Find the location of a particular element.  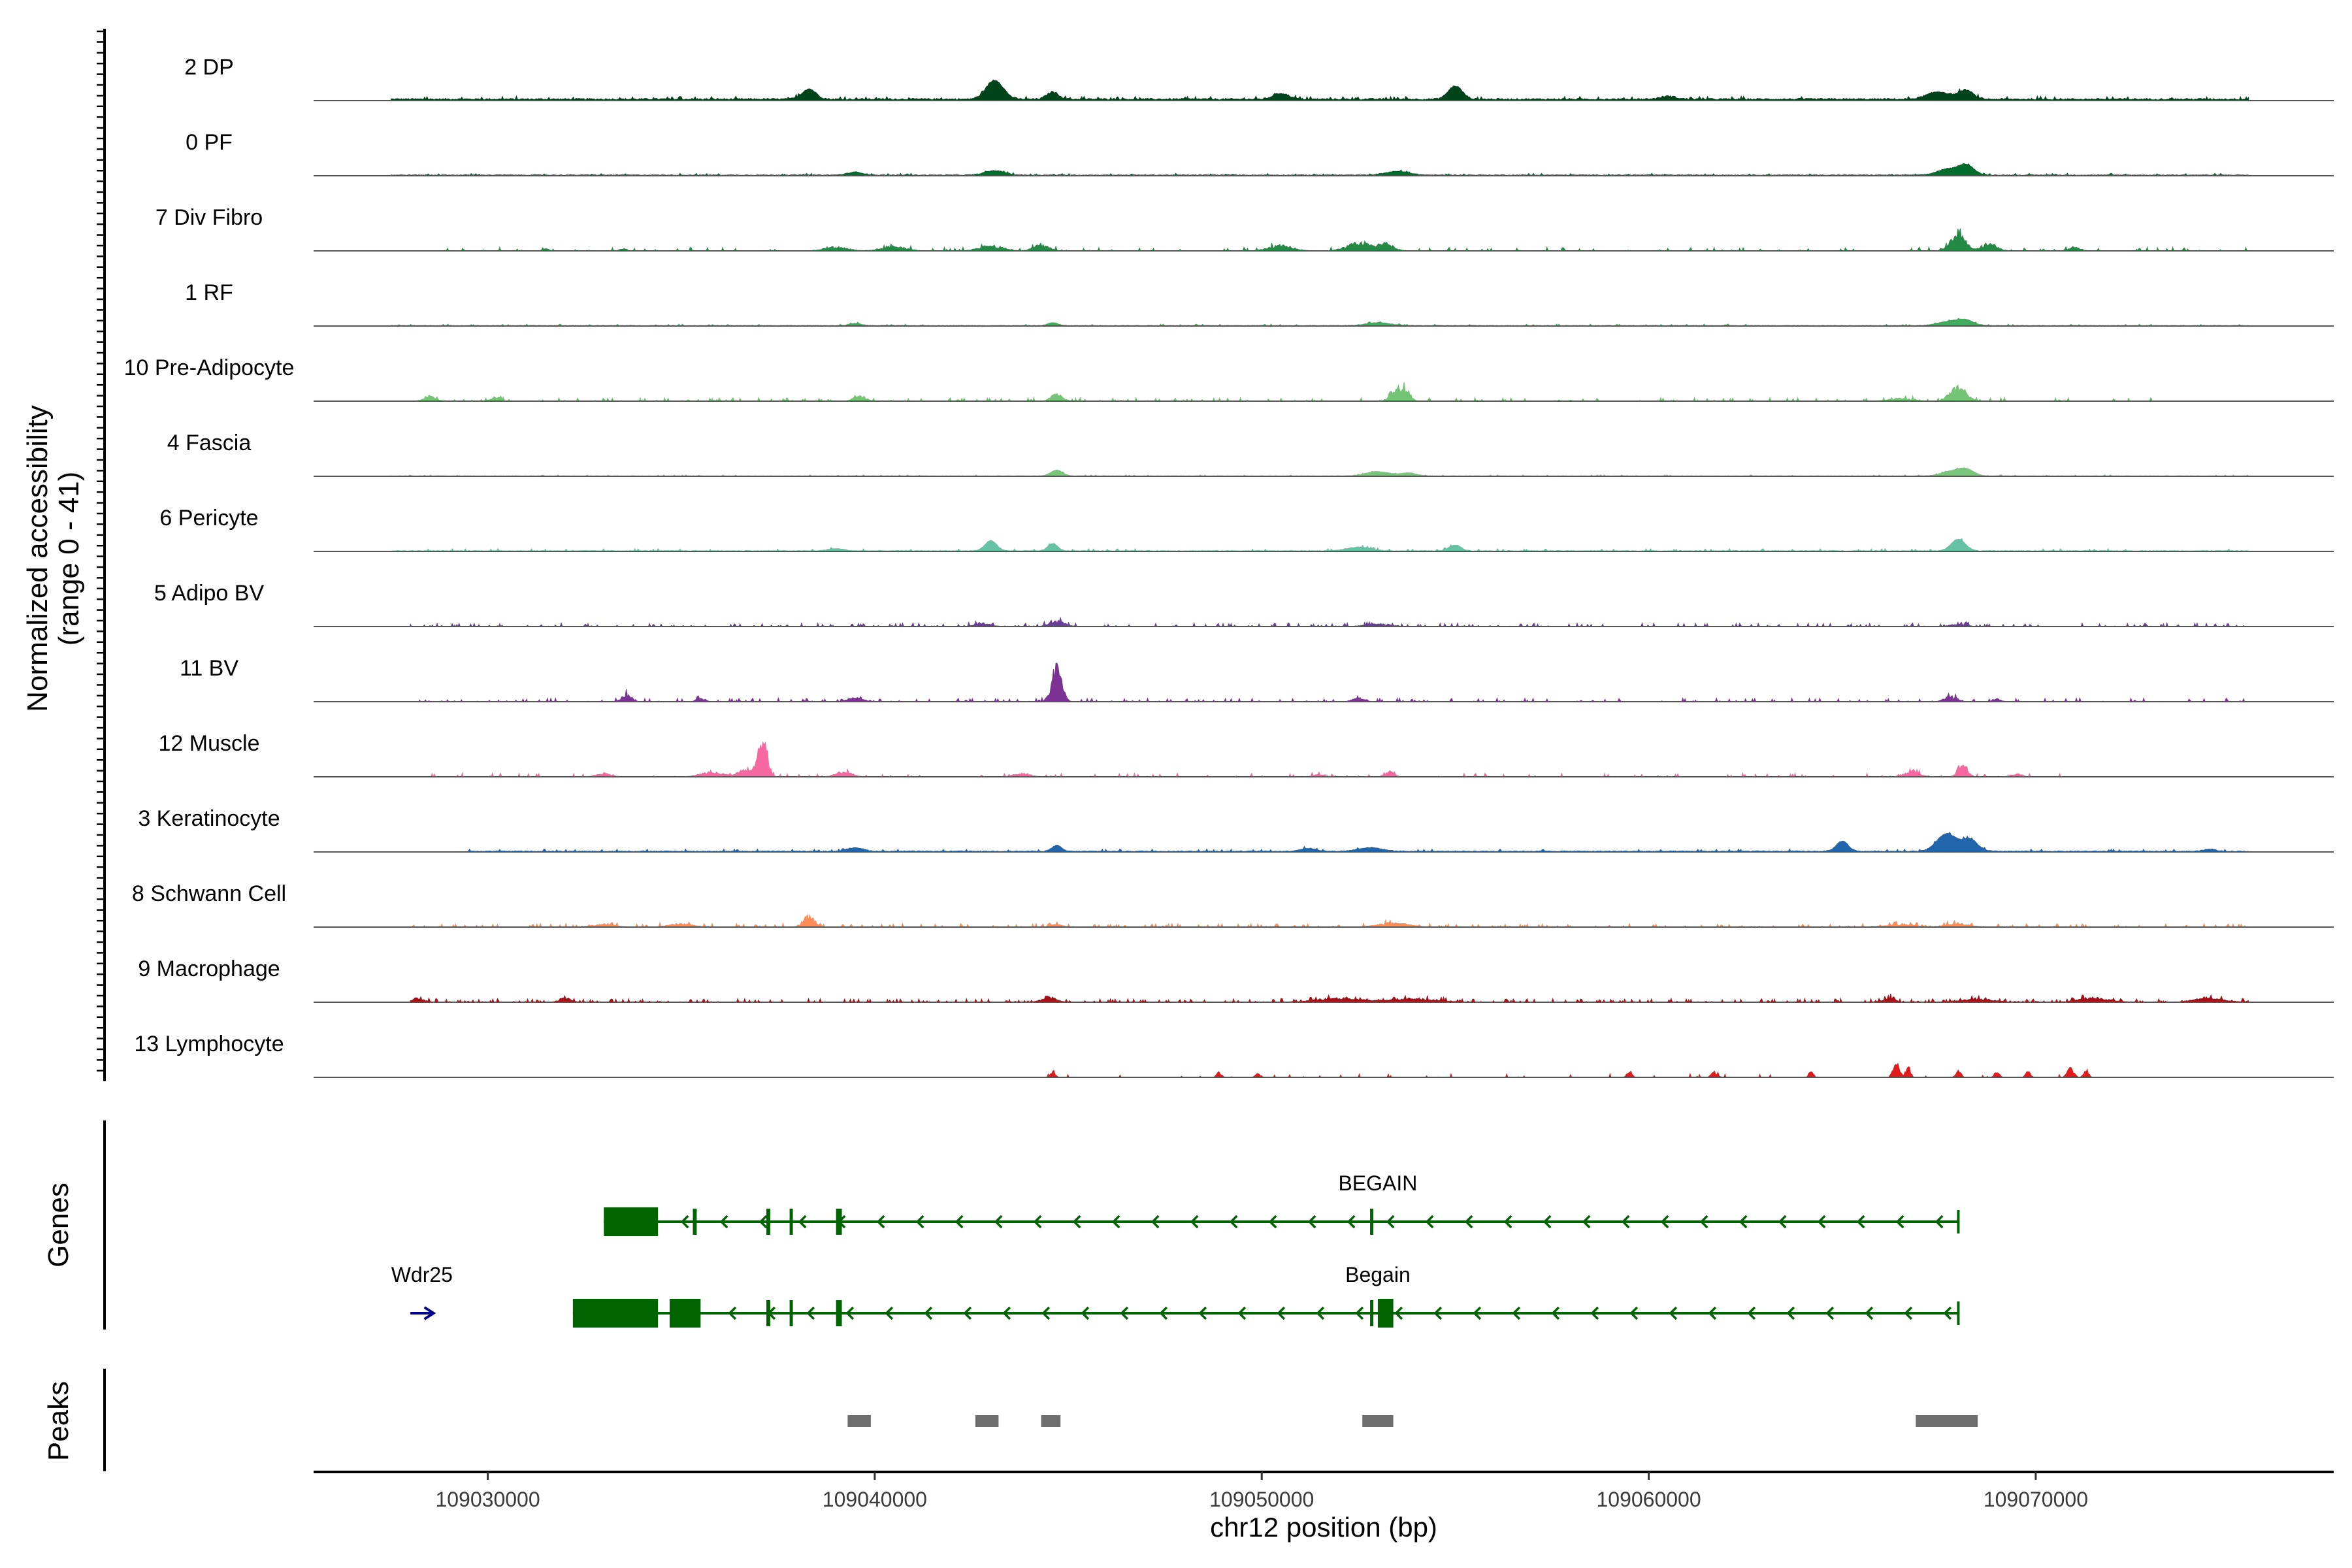

x-axis-tick-label: 109060000 is located at coordinates (1648, 1499).